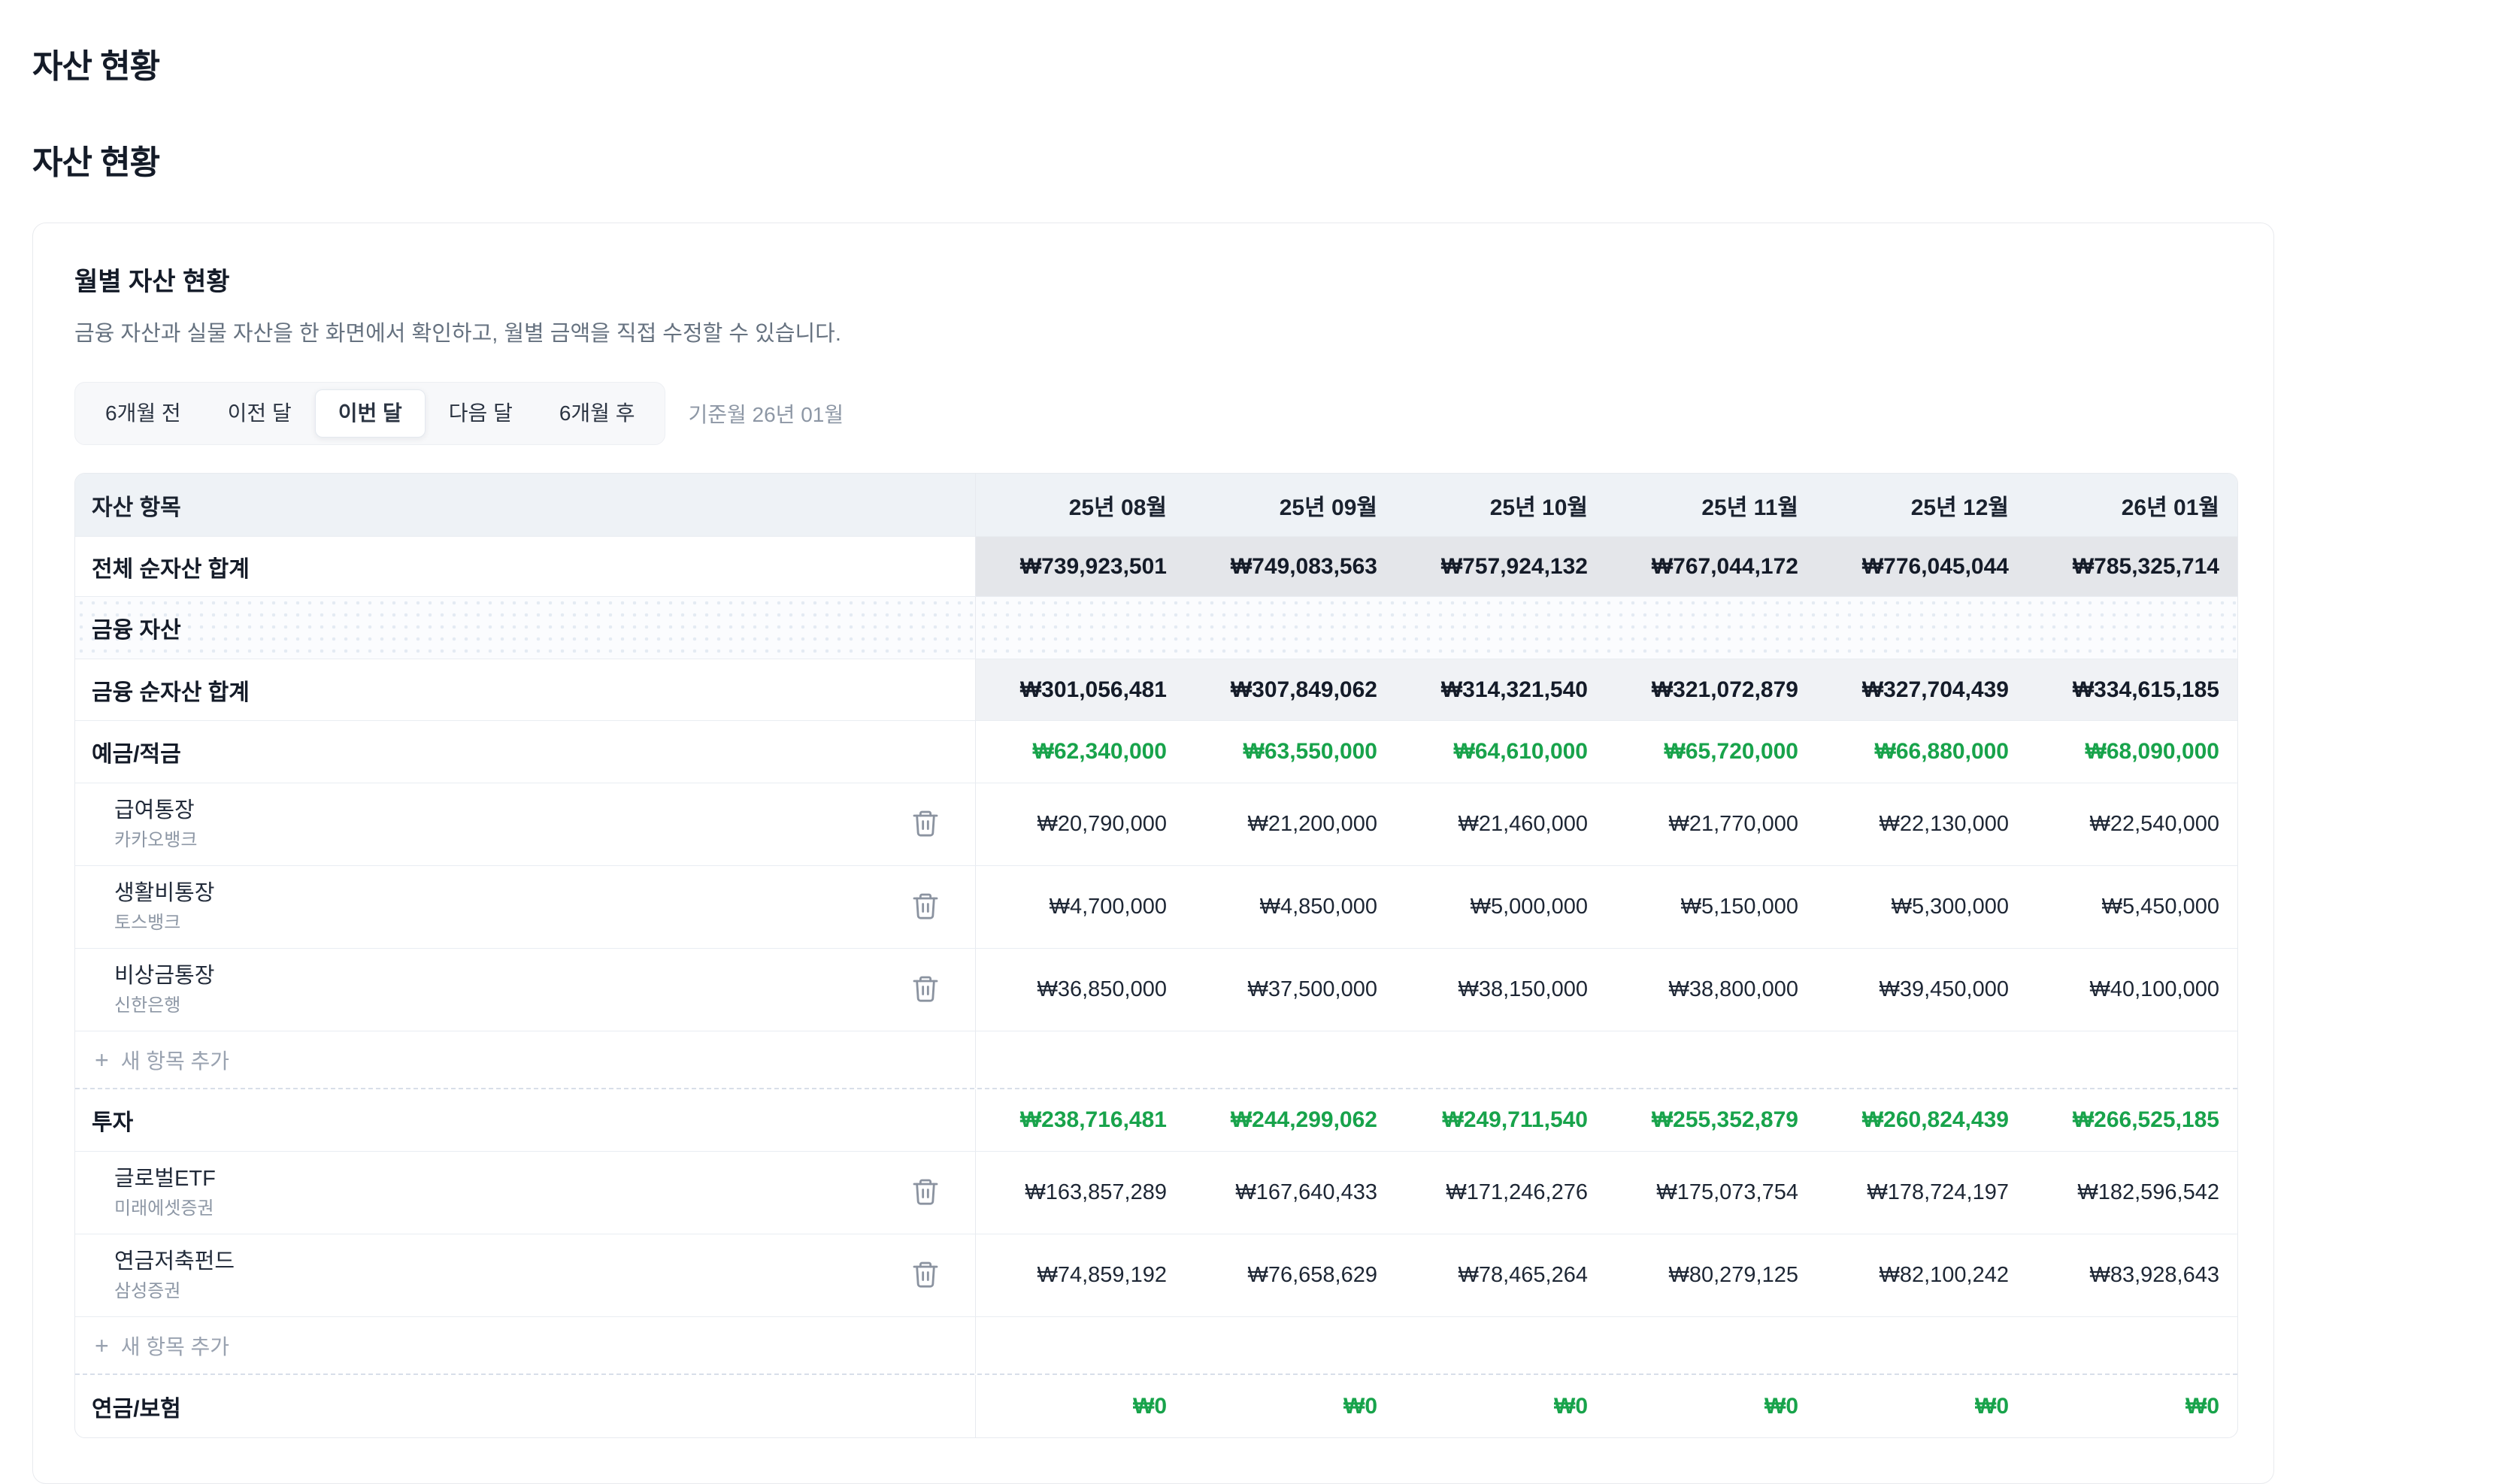 The width and height of the screenshot is (2502, 1484). Describe the element at coordinates (1102, 824) in the screenshot. I see `amount-cell: ₩20,790,000` at that location.